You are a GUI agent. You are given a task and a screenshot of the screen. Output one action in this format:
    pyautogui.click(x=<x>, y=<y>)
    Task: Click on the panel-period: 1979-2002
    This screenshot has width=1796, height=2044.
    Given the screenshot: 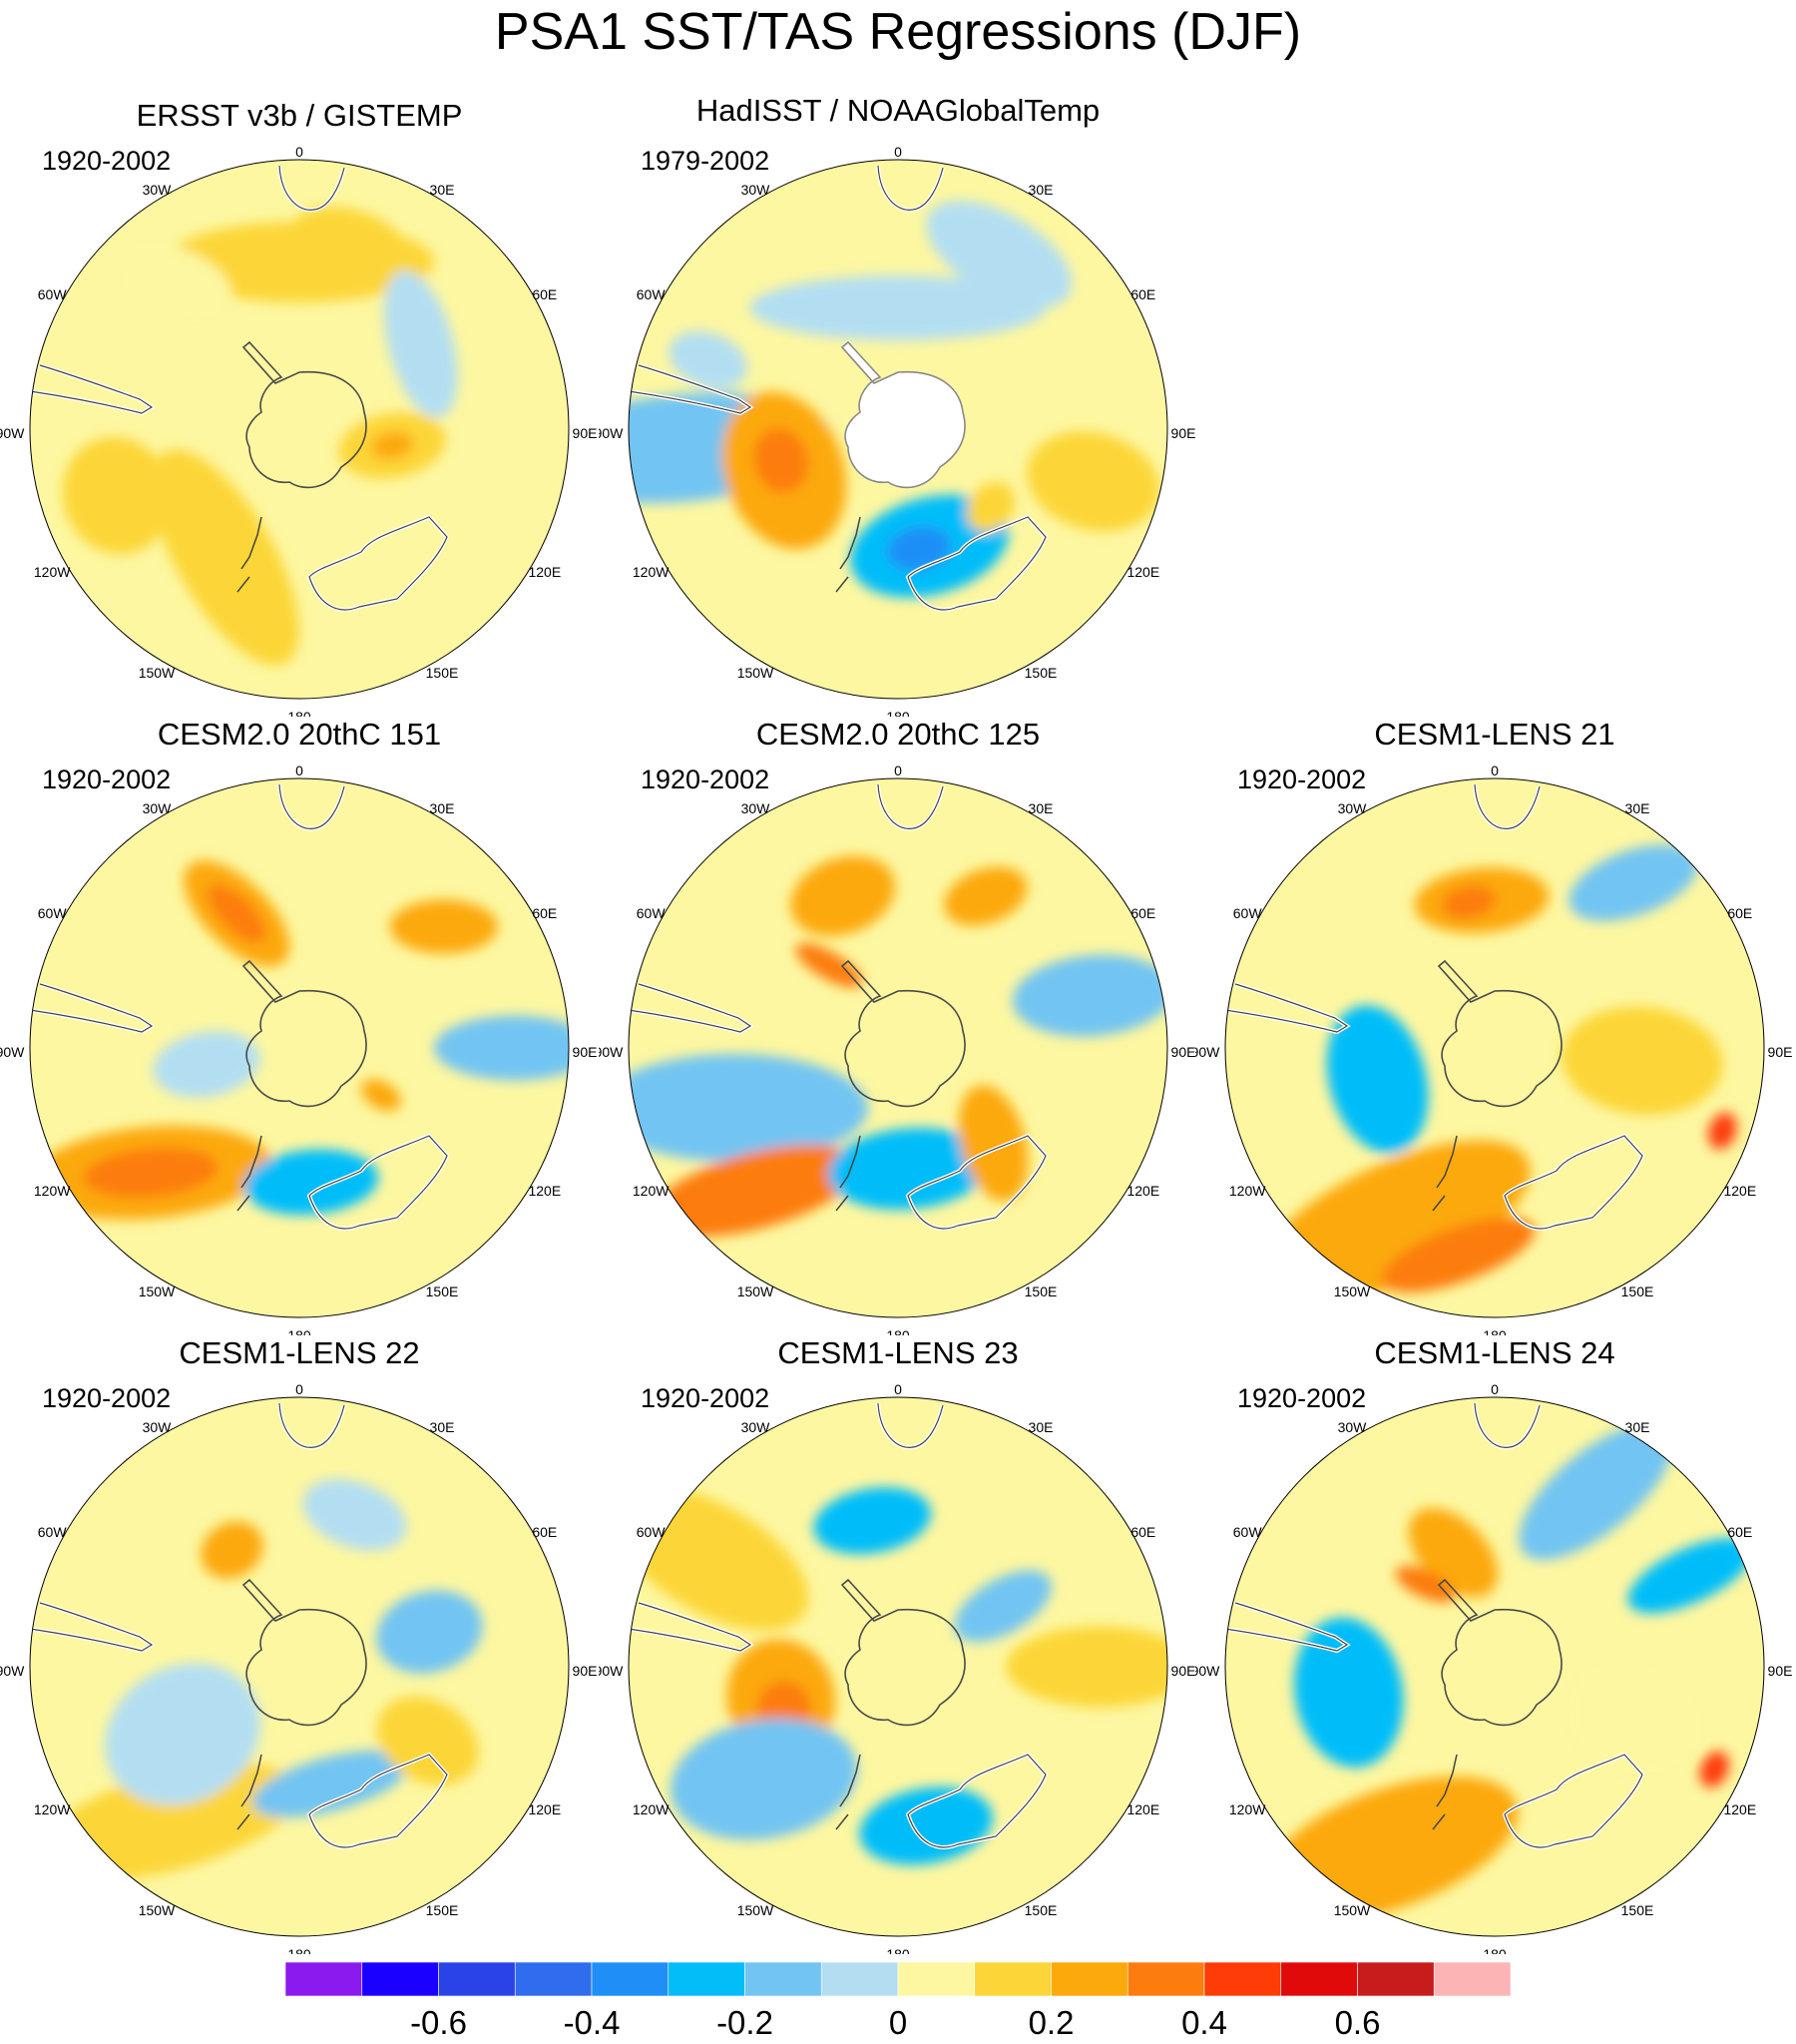 What is the action you would take?
    pyautogui.click(x=705, y=161)
    